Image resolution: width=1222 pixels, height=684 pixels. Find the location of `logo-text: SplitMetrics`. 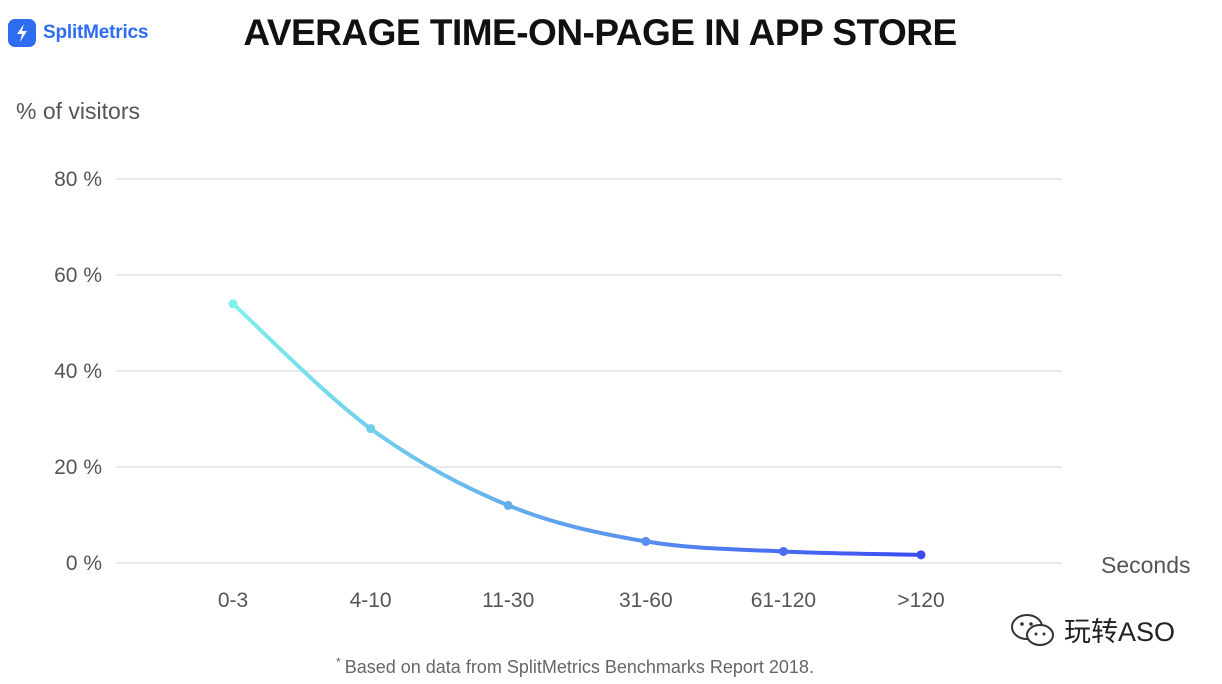

logo-text: SplitMetrics is located at coordinates (96, 32).